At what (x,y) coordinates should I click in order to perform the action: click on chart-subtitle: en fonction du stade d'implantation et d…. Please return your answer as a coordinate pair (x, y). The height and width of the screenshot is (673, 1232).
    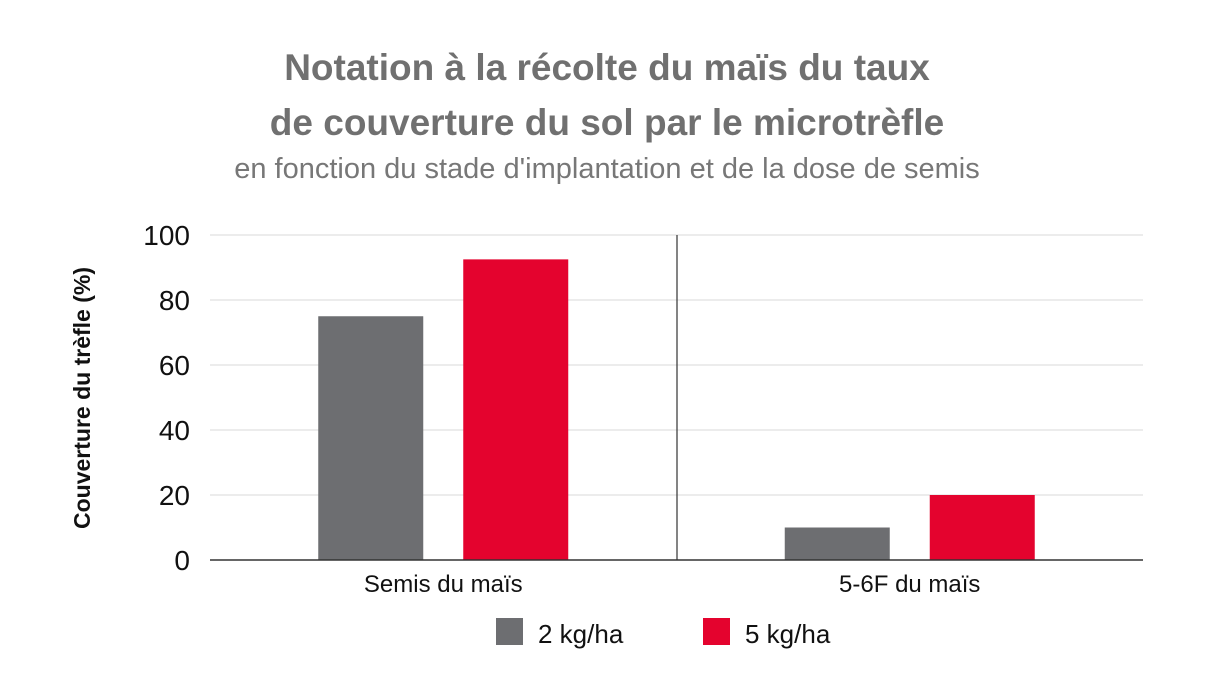
    Looking at the image, I should click on (607, 169).